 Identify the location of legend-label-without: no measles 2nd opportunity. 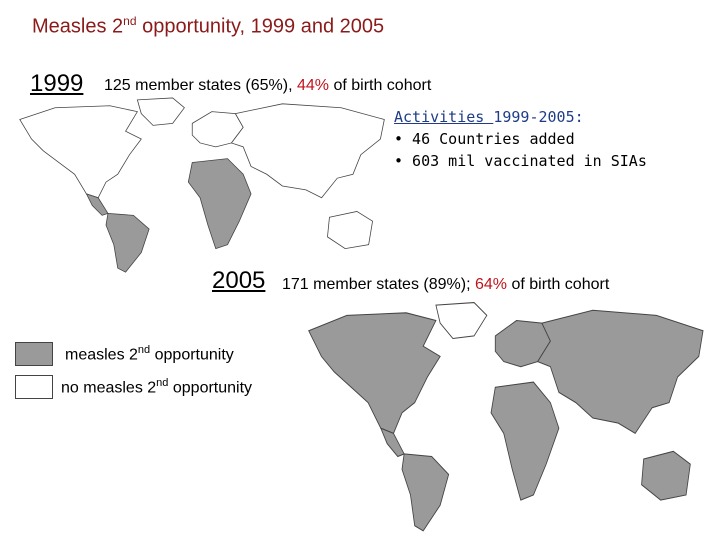
(157, 386).